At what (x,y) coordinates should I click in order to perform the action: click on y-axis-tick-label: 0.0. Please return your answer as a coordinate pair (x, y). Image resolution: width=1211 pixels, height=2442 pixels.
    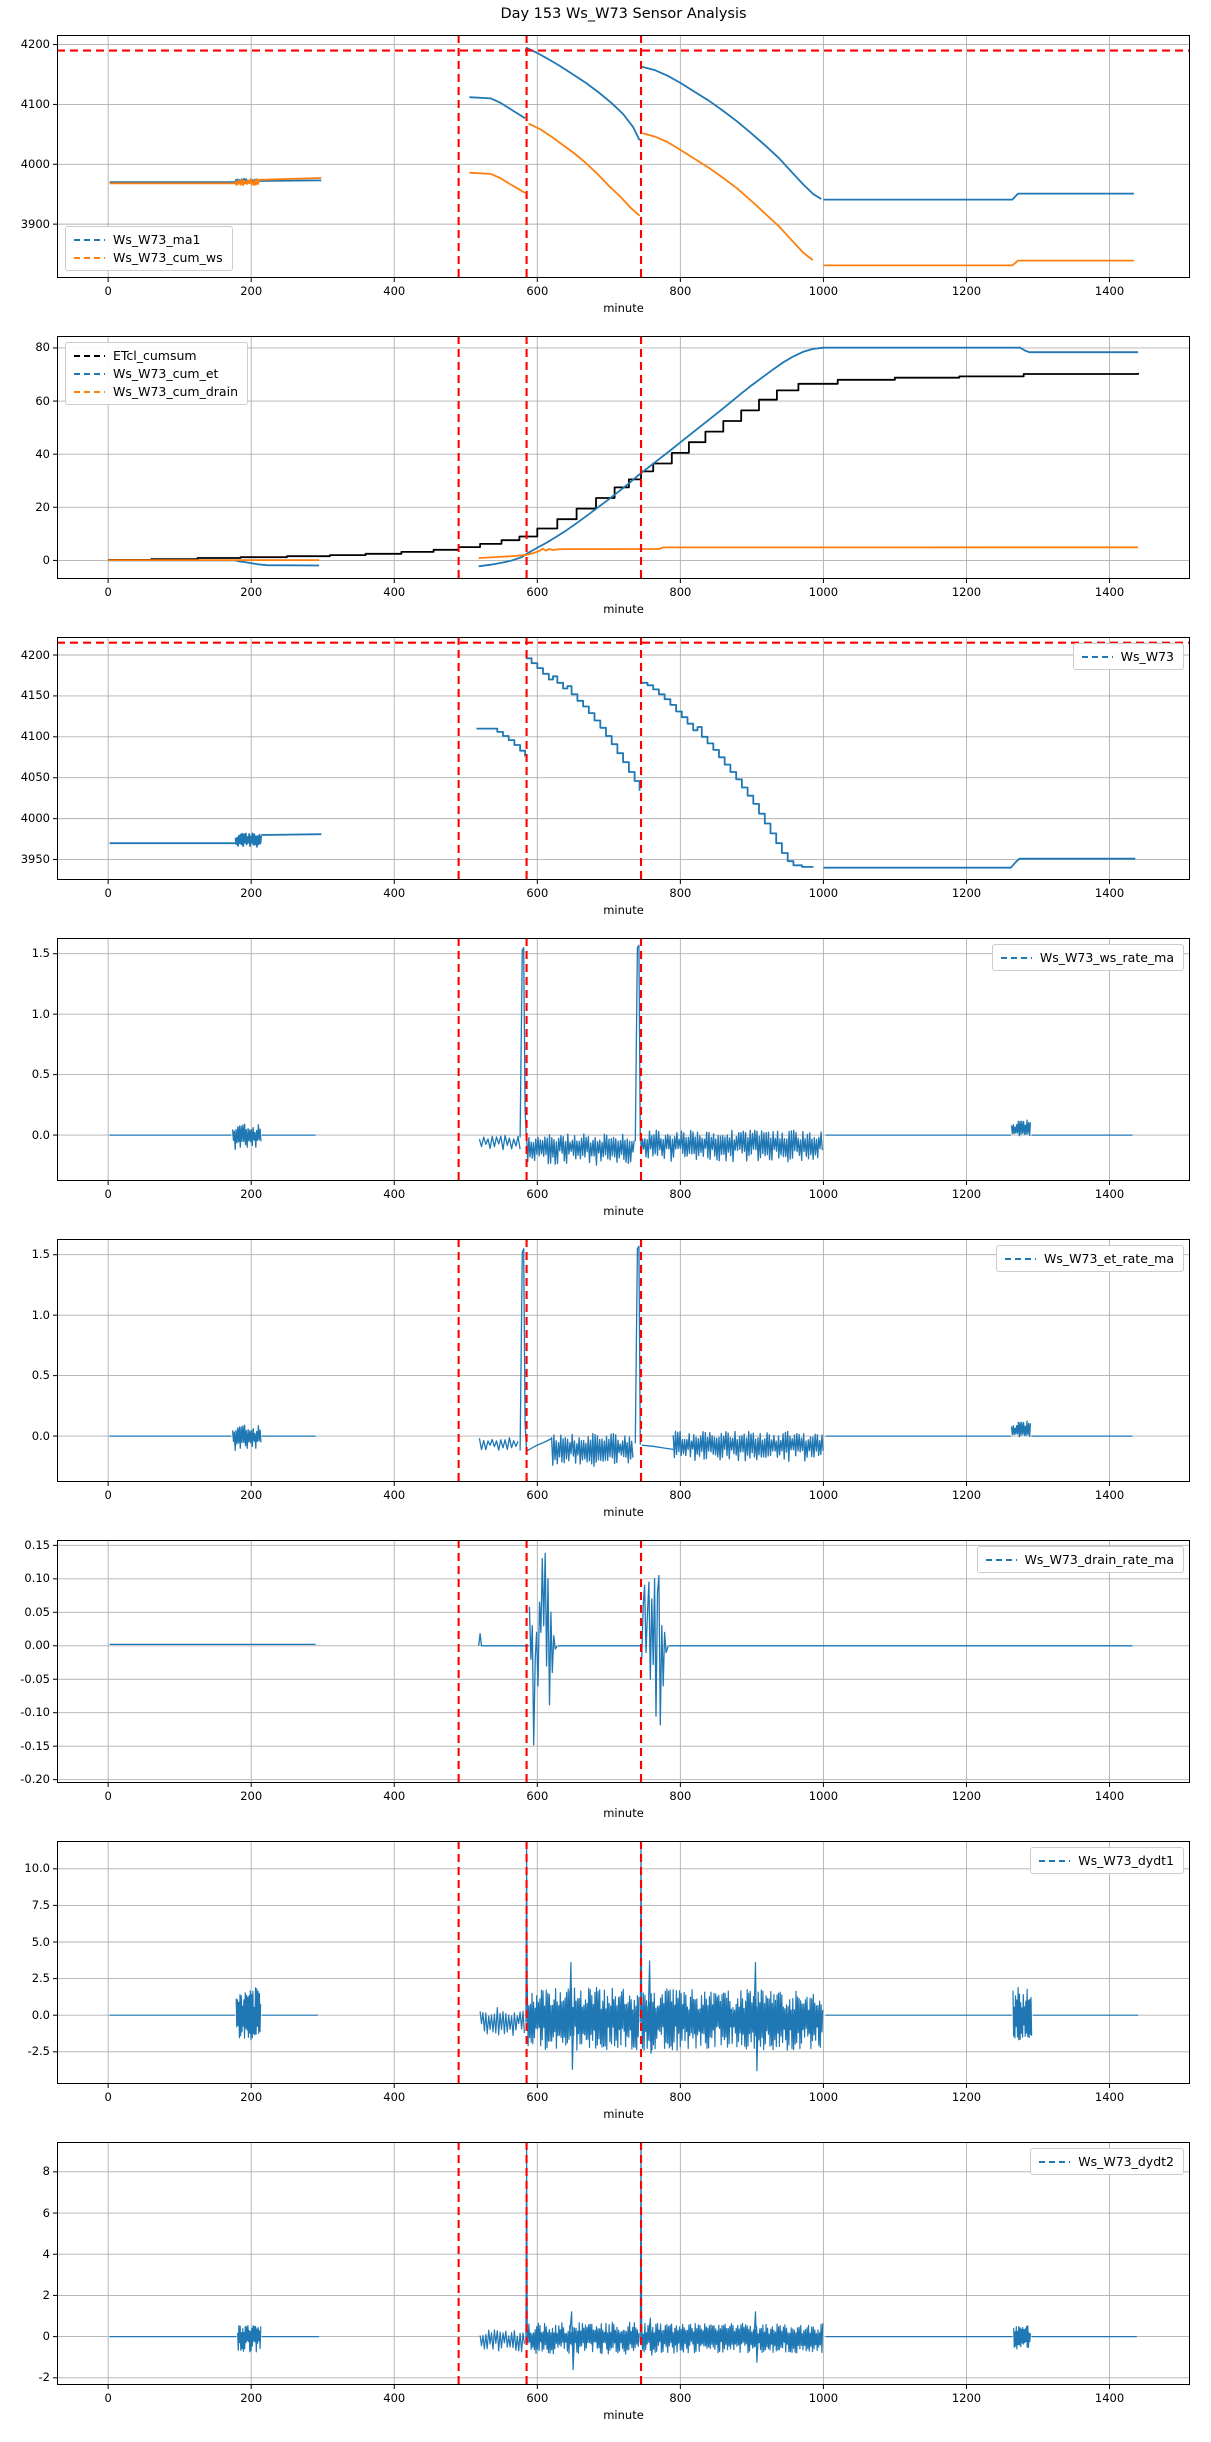
    Looking at the image, I should click on (40, 2014).